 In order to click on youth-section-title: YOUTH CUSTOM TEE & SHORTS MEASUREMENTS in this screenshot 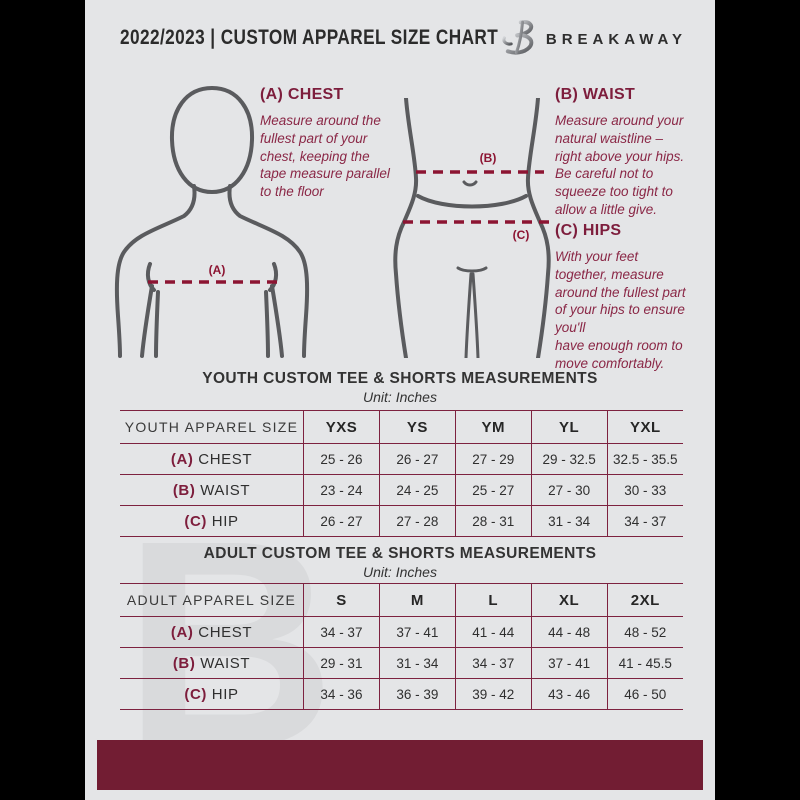, I will do `click(400, 378)`.